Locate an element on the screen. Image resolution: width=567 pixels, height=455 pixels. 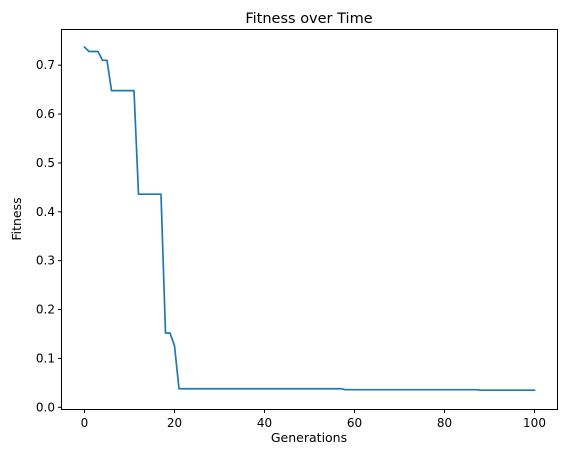
y-tick-label: 0.3 is located at coordinates (45, 261).